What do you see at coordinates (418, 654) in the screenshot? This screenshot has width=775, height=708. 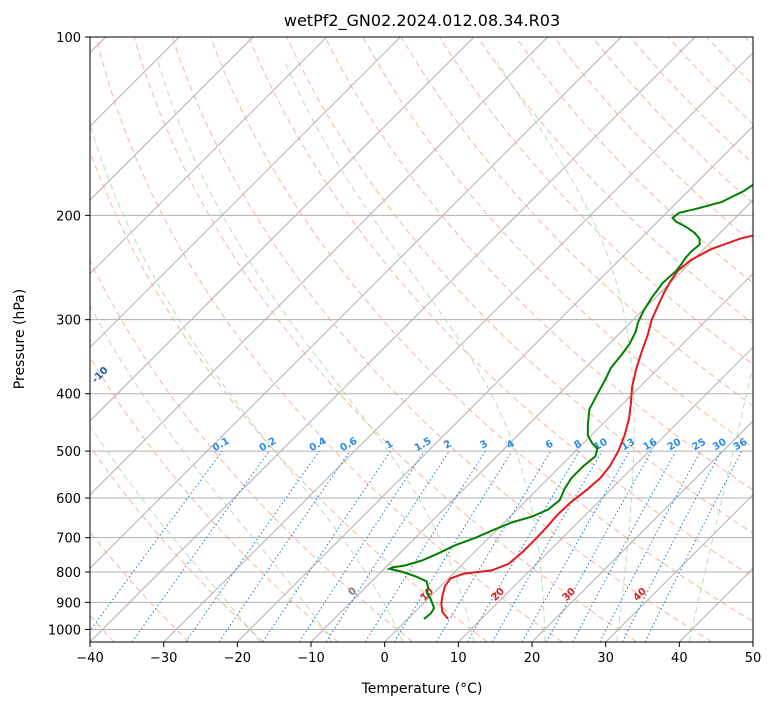 I see `x-axis-ticks: −40 −30 −20 −10 0 10 20 30 40 50` at bounding box center [418, 654].